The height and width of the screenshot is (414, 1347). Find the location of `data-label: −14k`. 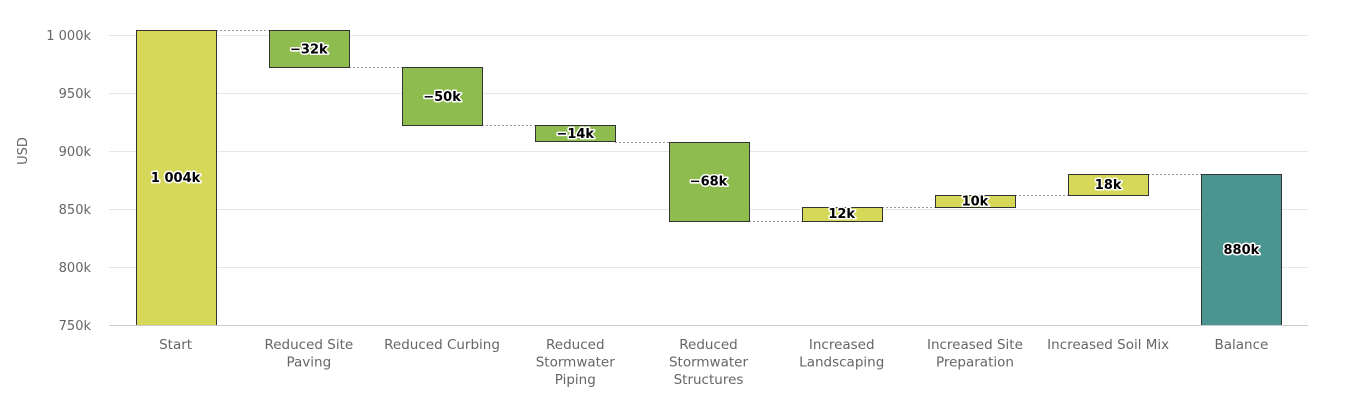

data-label: −14k is located at coordinates (575, 134).